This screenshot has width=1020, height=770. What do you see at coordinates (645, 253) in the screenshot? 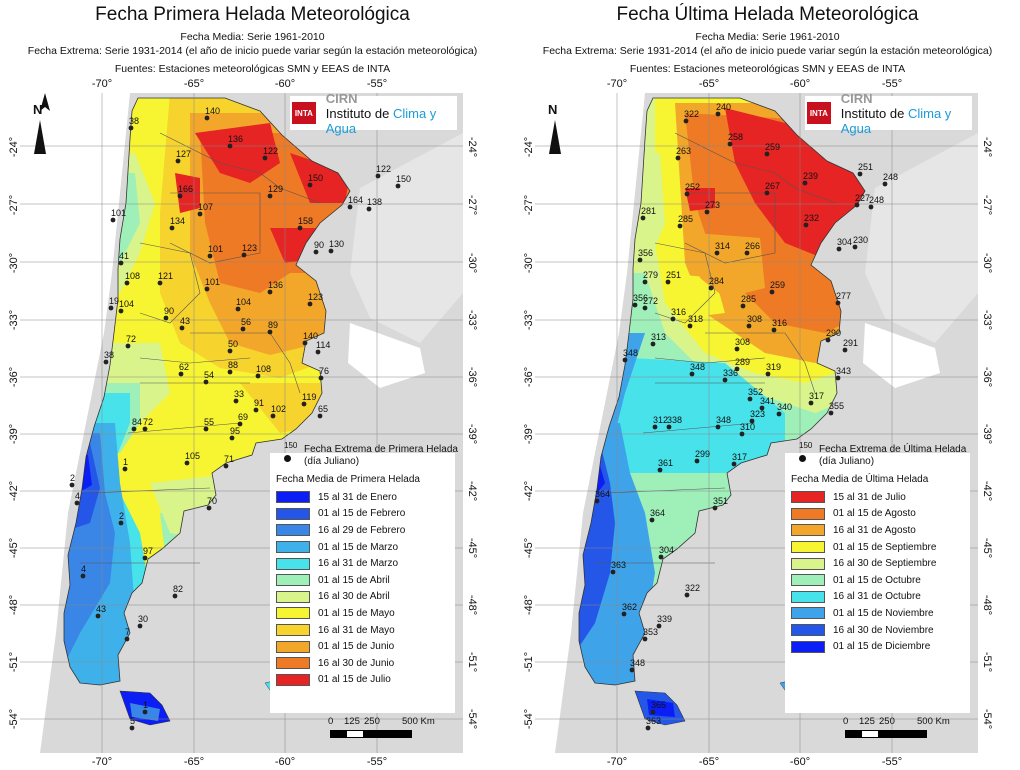
I see `station-value: 356` at bounding box center [645, 253].